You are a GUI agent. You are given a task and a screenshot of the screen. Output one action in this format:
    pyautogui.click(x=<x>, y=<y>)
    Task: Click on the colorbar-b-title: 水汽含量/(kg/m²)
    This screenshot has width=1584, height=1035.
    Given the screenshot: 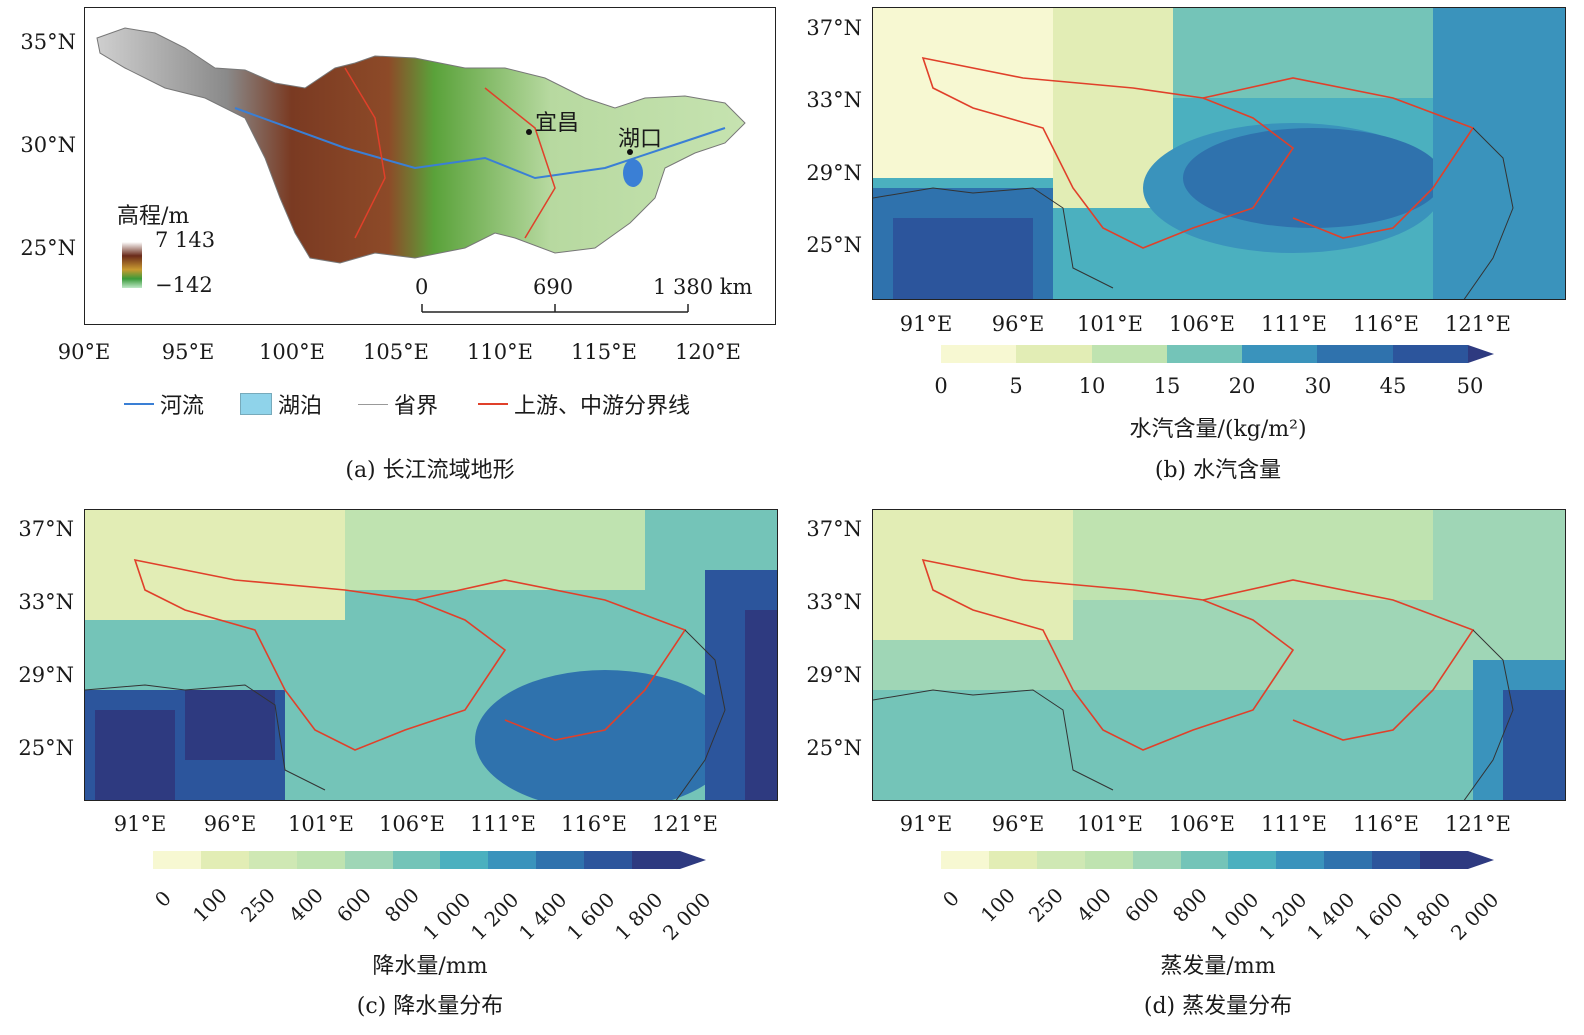 What is the action you would take?
    pyautogui.click(x=1218, y=429)
    